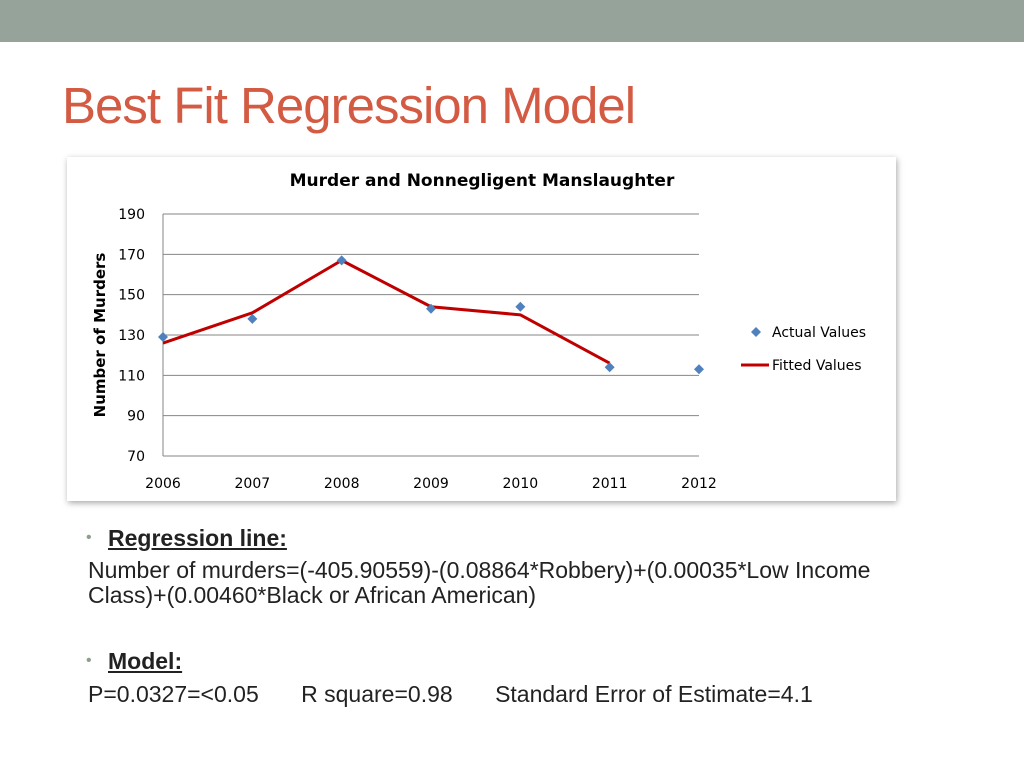 This screenshot has height=768, width=1024. What do you see at coordinates (349, 105) in the screenshot?
I see `slide-title: Best Fit Regression Model` at bounding box center [349, 105].